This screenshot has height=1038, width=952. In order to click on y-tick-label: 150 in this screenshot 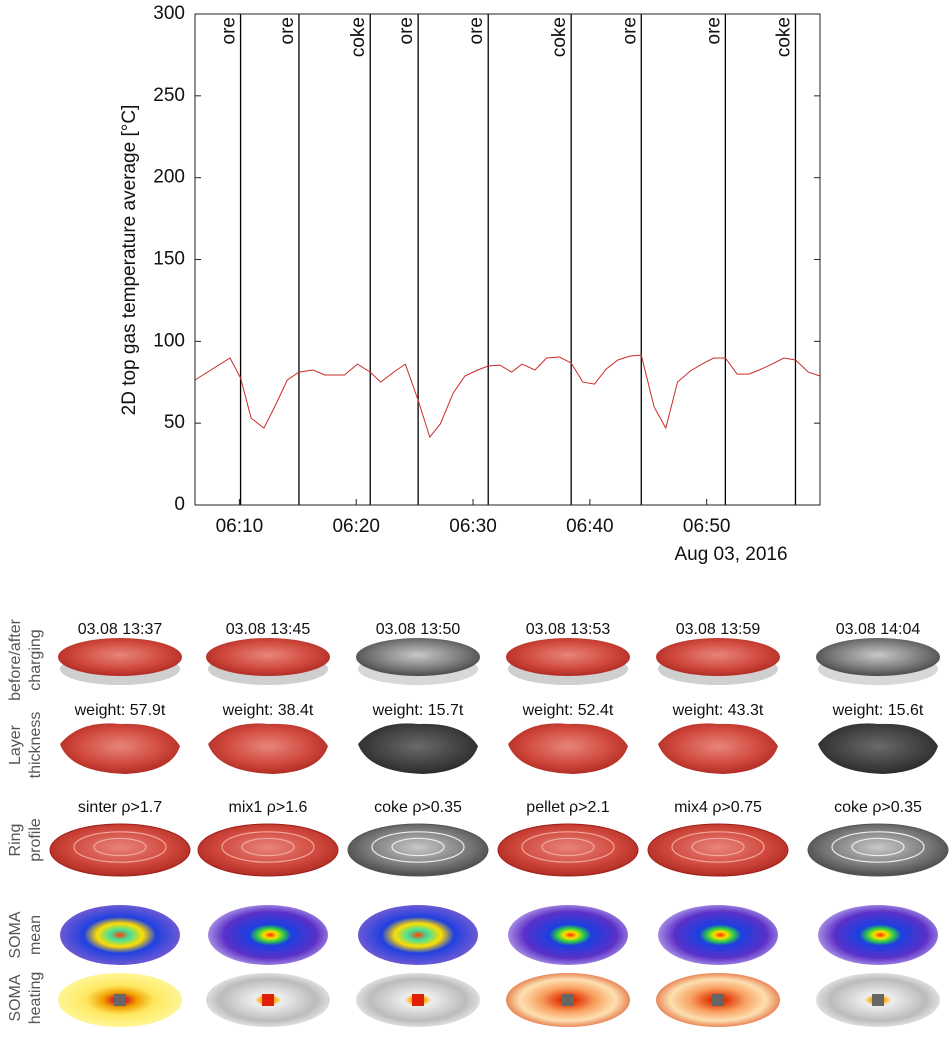, I will do `click(169, 259)`.